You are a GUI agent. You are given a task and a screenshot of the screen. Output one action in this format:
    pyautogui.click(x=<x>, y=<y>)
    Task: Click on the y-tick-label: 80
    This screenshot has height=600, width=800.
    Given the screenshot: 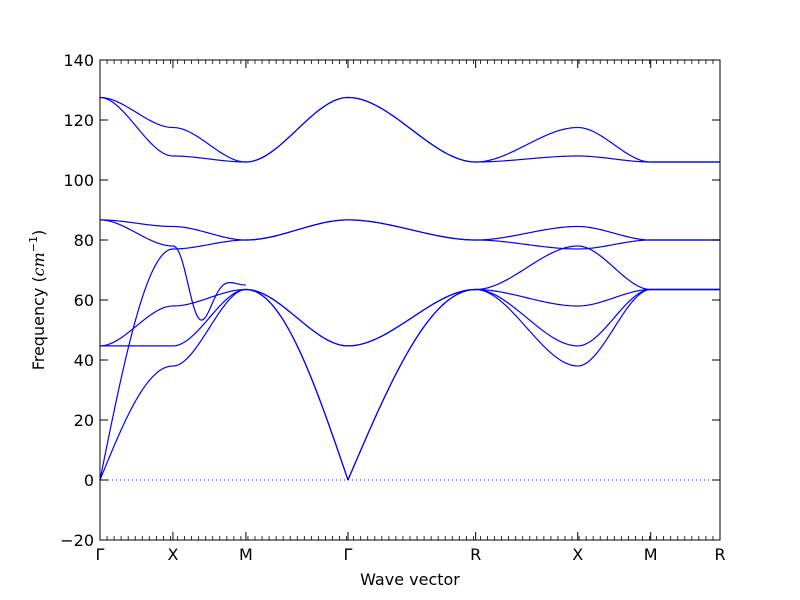 What is the action you would take?
    pyautogui.click(x=84, y=240)
    